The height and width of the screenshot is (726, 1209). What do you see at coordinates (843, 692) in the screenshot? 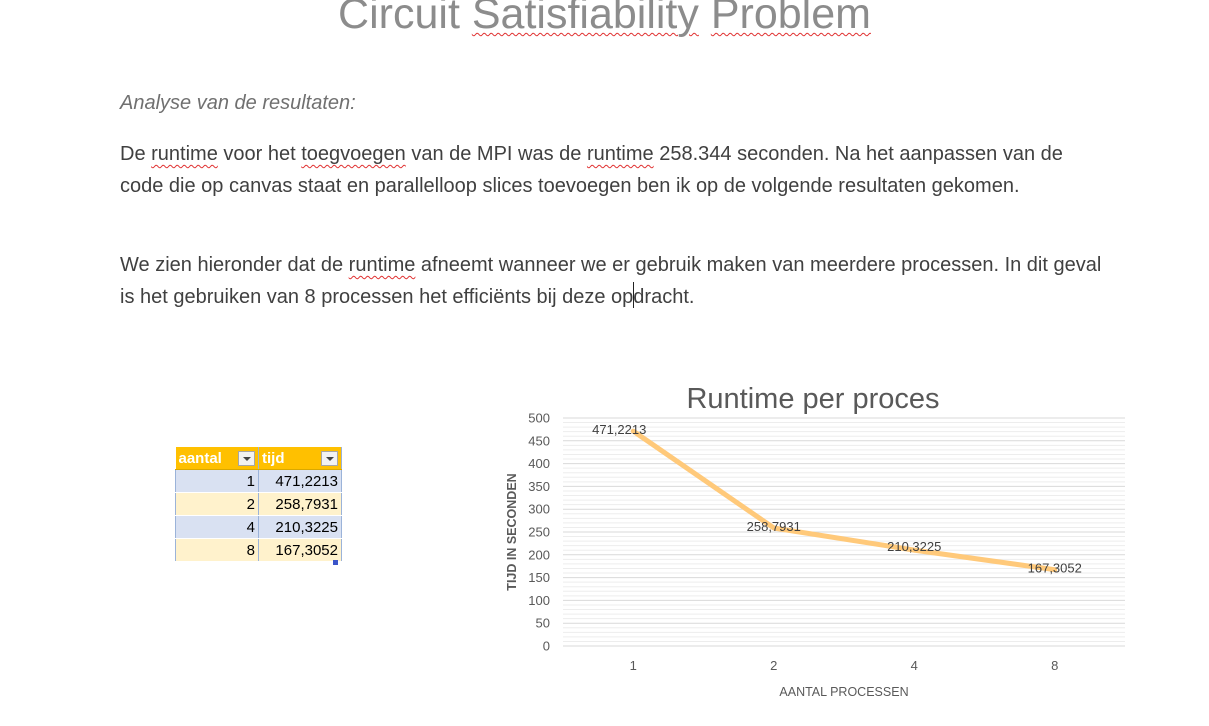
I see `x-axis-title: AANTAL PROCESSEN` at bounding box center [843, 692].